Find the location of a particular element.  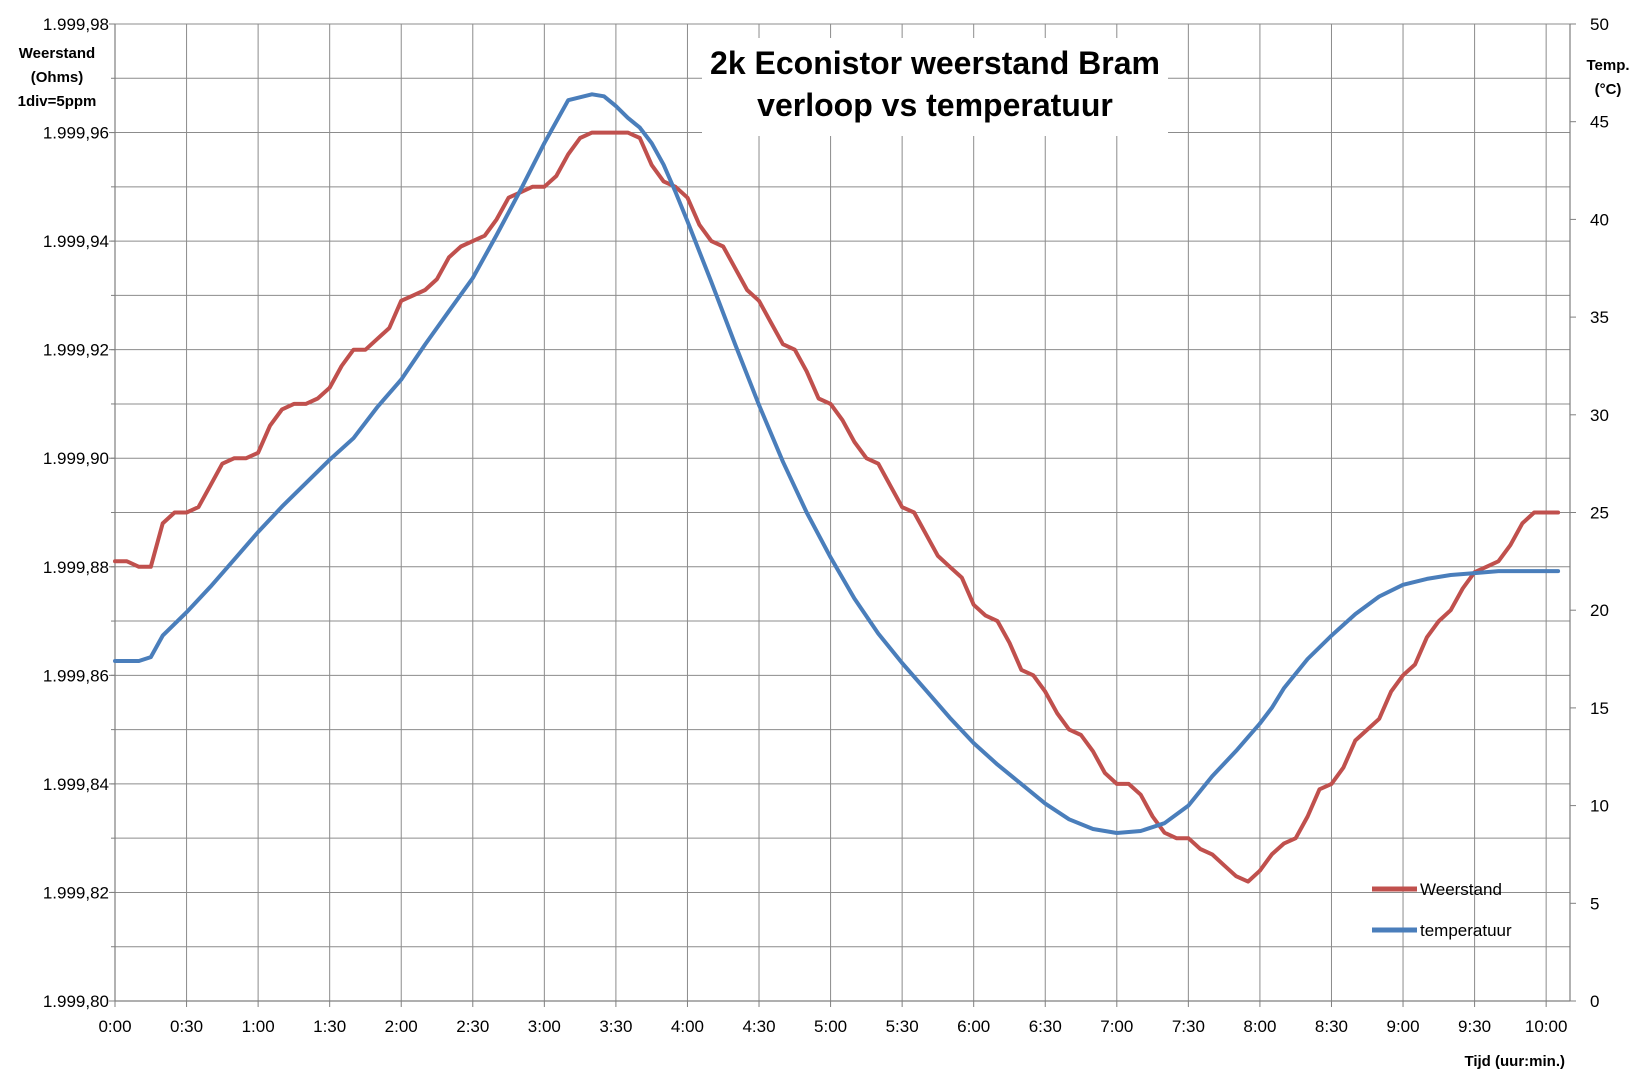

x-tick-label: 1:30 is located at coordinates (329, 1026).